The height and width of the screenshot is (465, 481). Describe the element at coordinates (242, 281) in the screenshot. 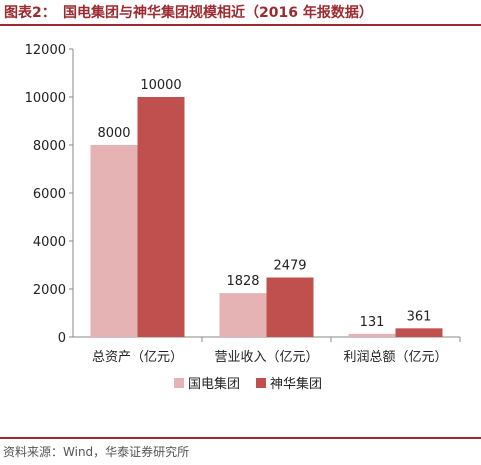

I see `data-label: 1828` at that location.